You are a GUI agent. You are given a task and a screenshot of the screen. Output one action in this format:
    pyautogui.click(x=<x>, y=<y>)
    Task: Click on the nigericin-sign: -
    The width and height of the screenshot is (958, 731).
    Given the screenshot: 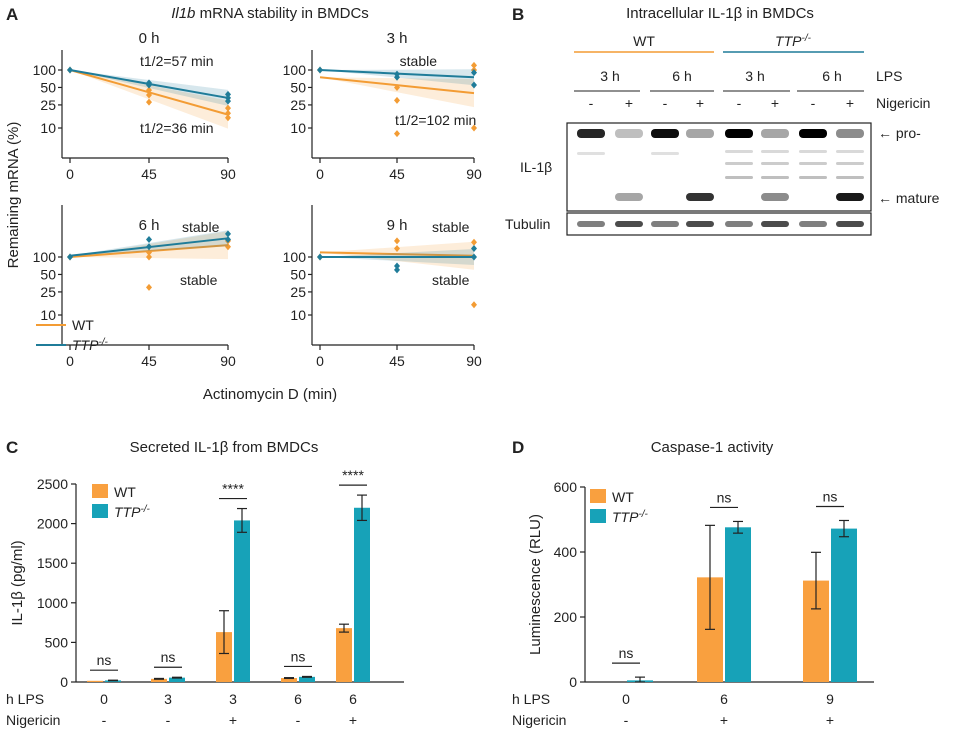 What is the action you would take?
    pyautogui.click(x=591, y=103)
    